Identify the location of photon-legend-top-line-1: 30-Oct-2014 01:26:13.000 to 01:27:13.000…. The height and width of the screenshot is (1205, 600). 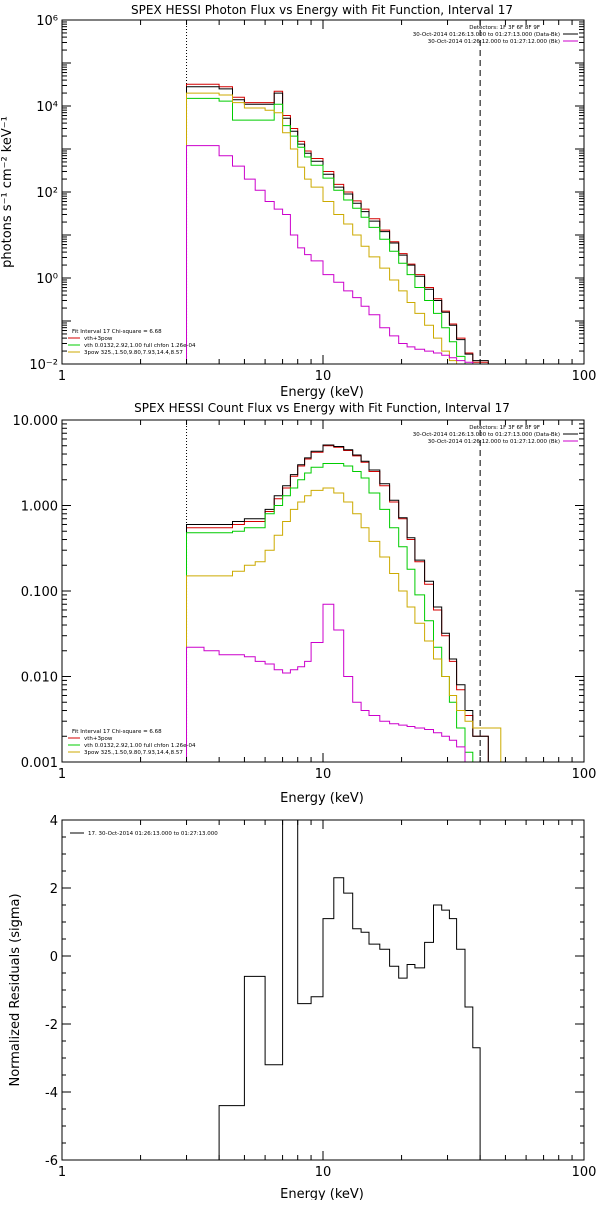
(486, 35).